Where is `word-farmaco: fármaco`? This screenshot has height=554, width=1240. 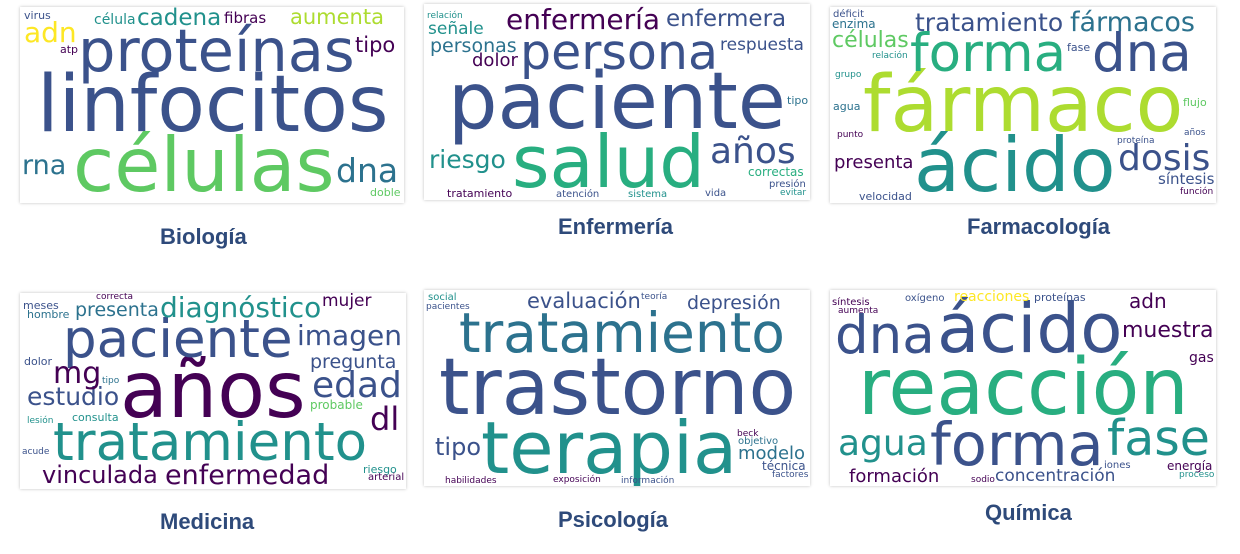 word-farmaco: fármaco is located at coordinates (1023, 105).